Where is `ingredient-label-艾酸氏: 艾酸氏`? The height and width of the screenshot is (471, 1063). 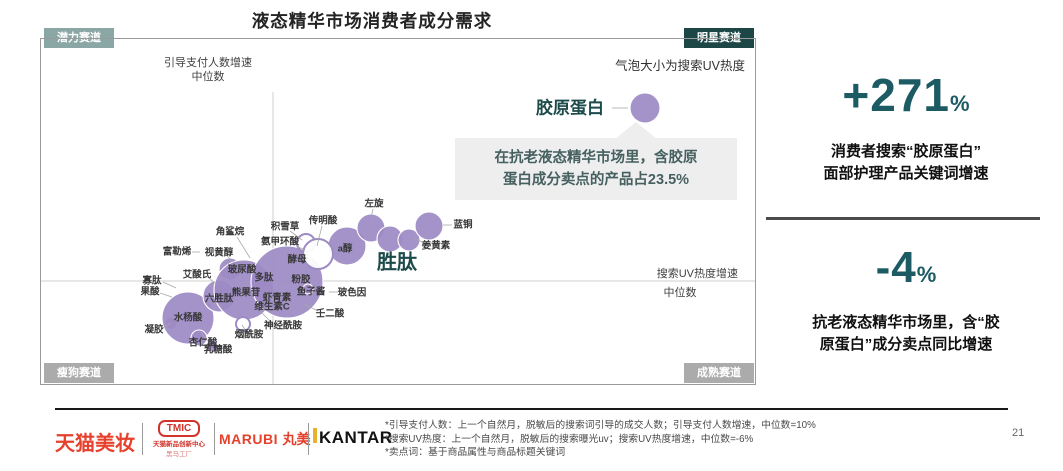
ingredient-label-艾酸氏: 艾酸氏 is located at coordinates (197, 275).